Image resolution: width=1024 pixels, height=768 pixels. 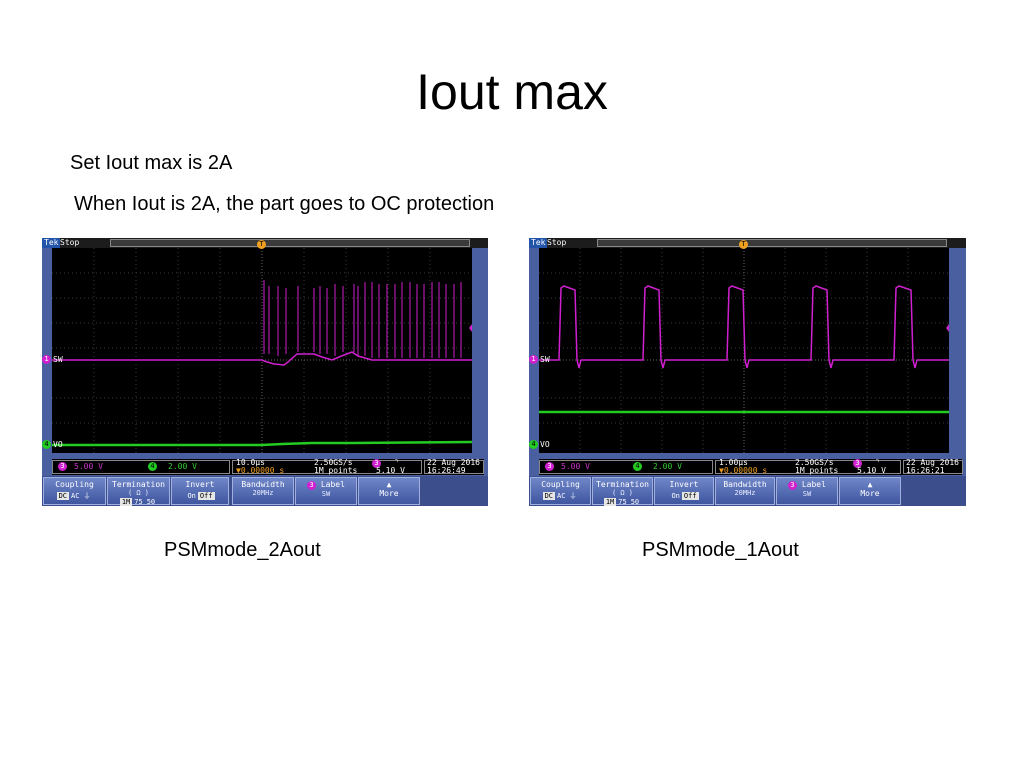 What do you see at coordinates (720, 550) in the screenshot?
I see `caption-1aout: PSMmode_1Aout` at bounding box center [720, 550].